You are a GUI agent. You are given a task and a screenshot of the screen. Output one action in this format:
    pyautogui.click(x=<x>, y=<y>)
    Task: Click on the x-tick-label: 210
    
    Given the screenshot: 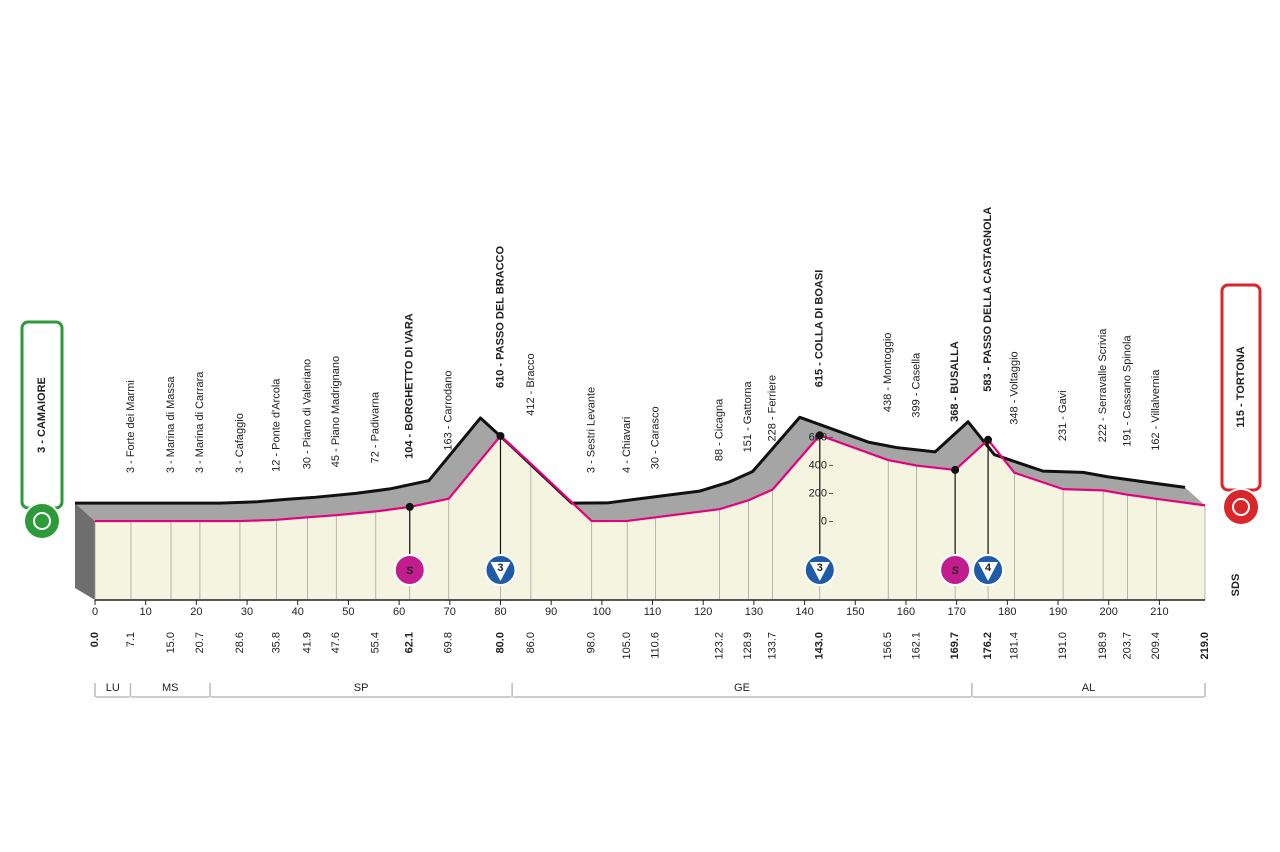 What is the action you would take?
    pyautogui.click(x=1159, y=612)
    